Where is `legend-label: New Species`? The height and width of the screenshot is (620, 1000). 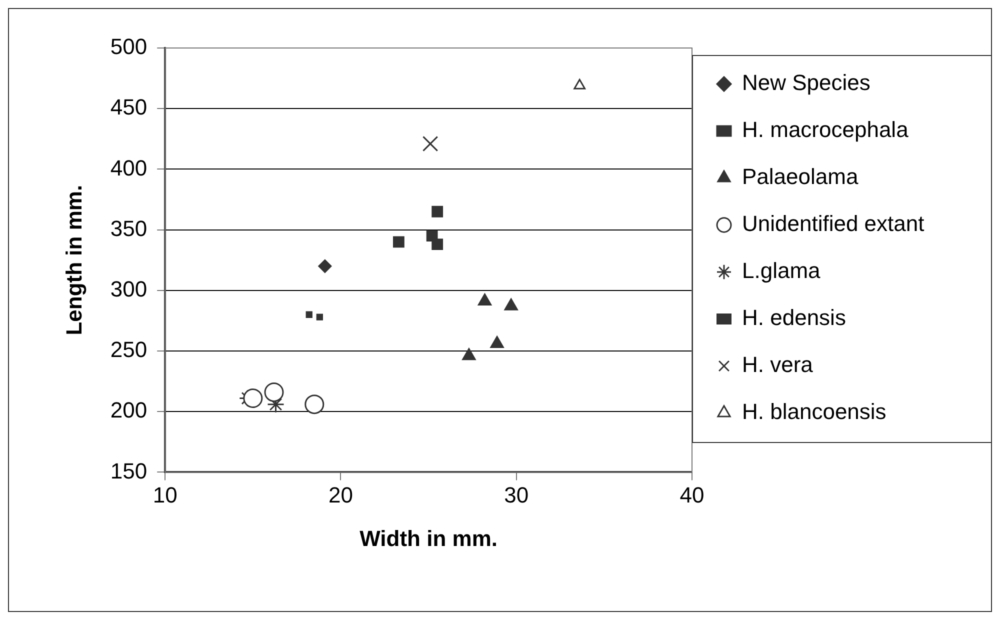
legend-label: New Species is located at coordinates (806, 83).